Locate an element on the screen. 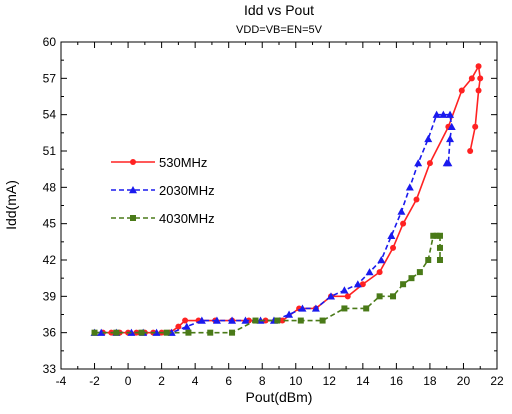  y-axis-label: Idd(mA) is located at coordinates (11, 205).